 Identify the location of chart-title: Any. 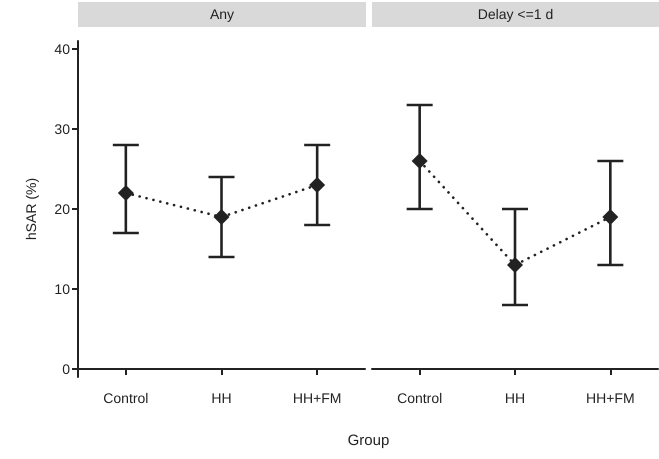
(222, 14).